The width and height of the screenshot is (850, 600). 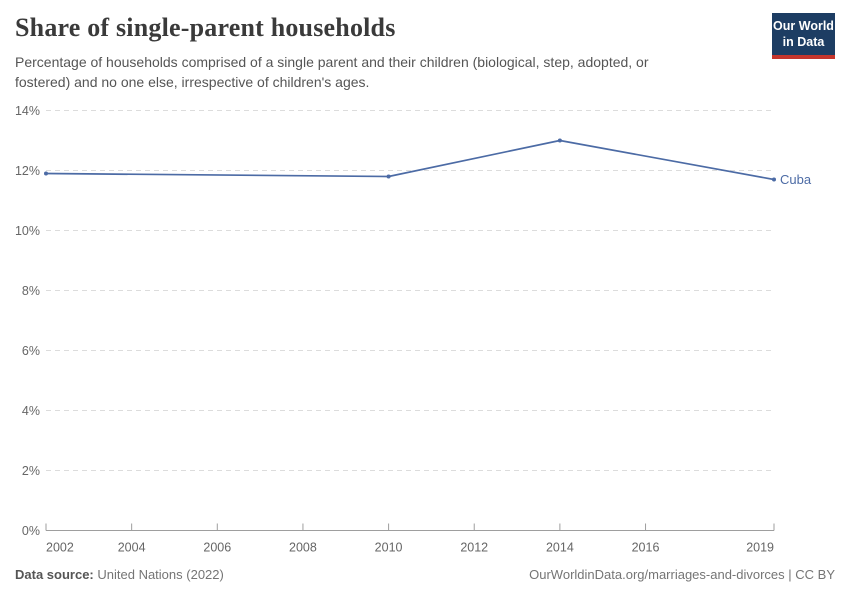 I want to click on data-source: Data source: United Nations (2022), so click(x=119, y=574).